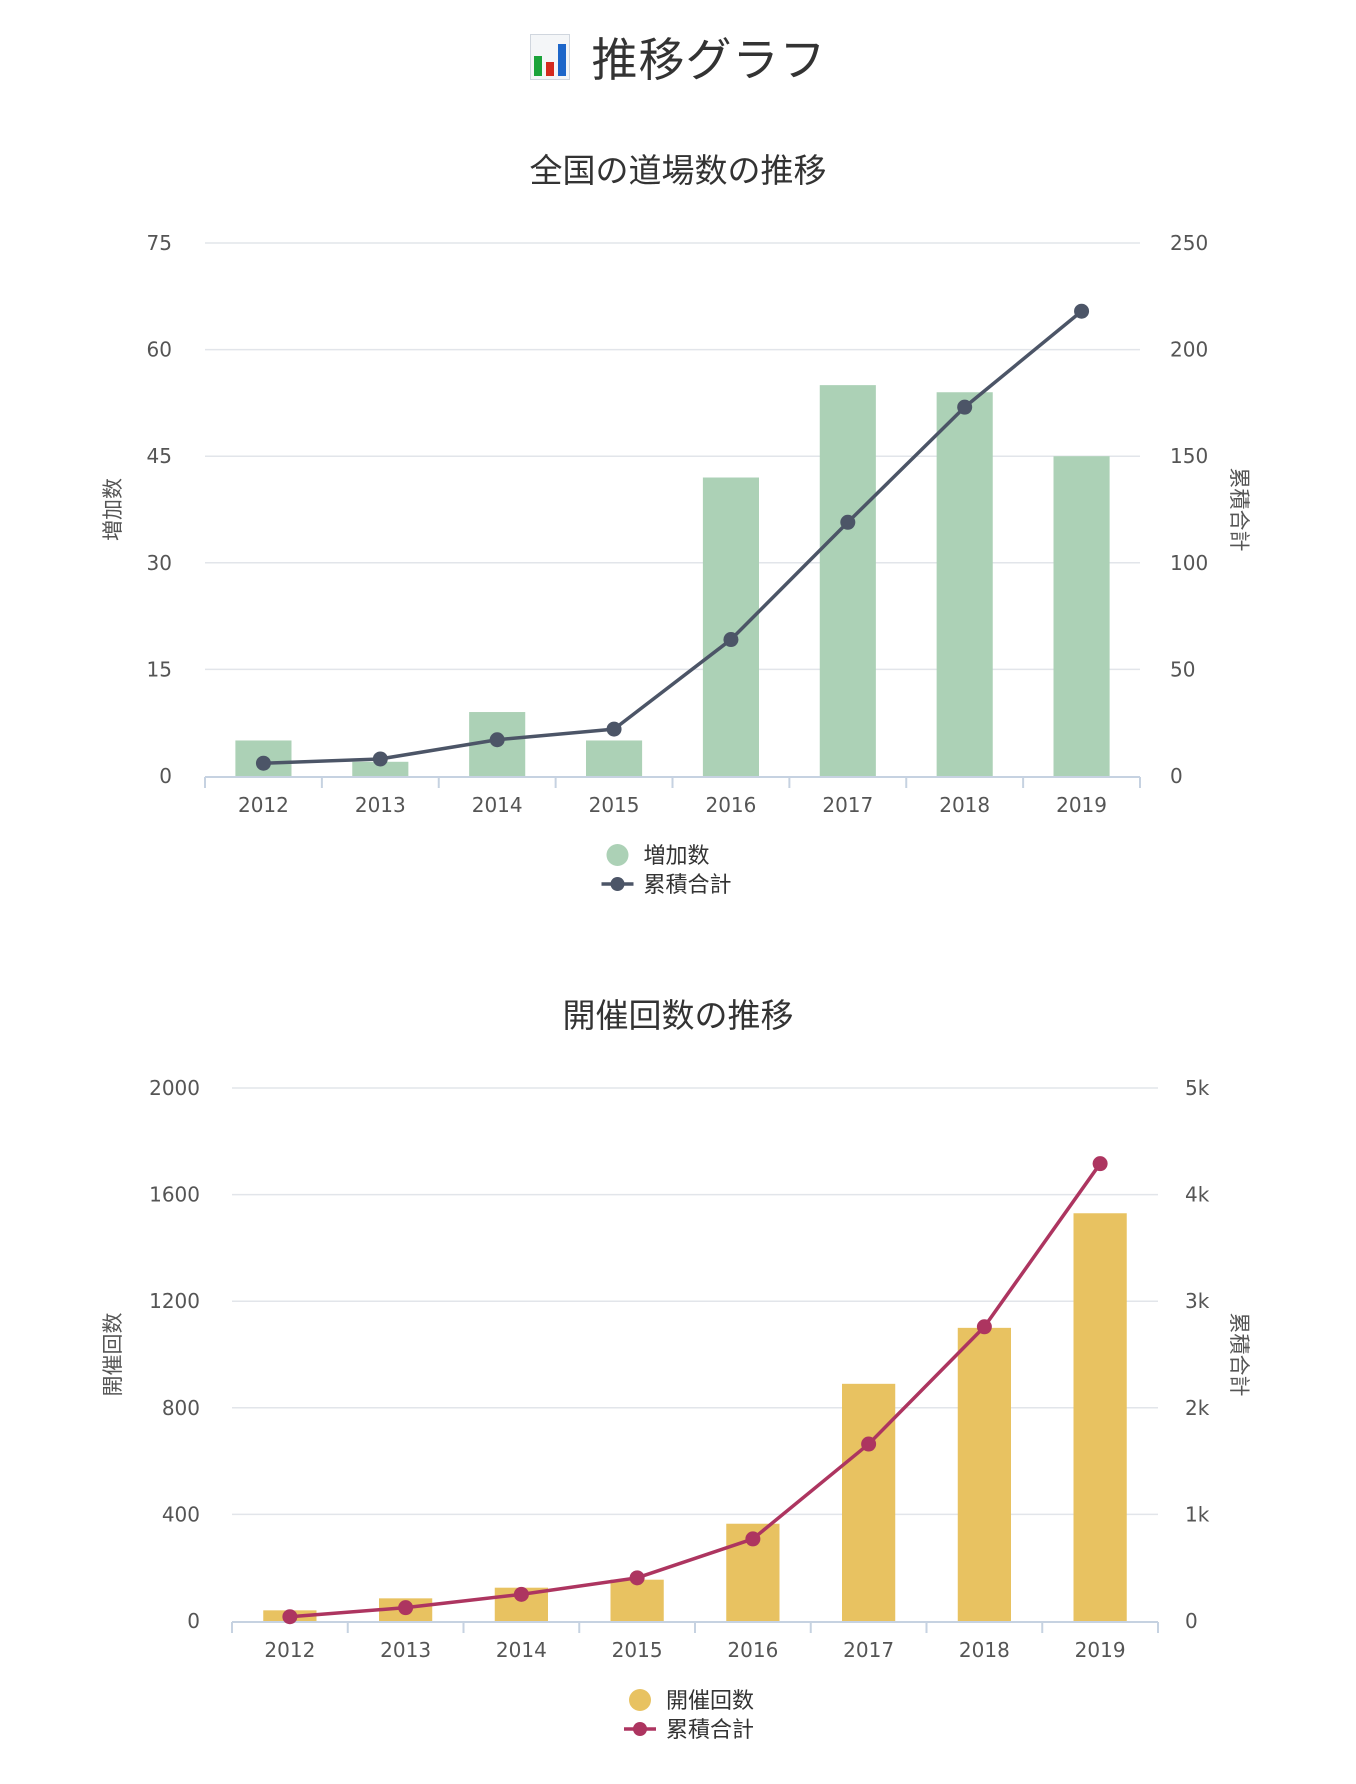  I want to click on y2-tick-label: 3k, so click(1197, 1301).